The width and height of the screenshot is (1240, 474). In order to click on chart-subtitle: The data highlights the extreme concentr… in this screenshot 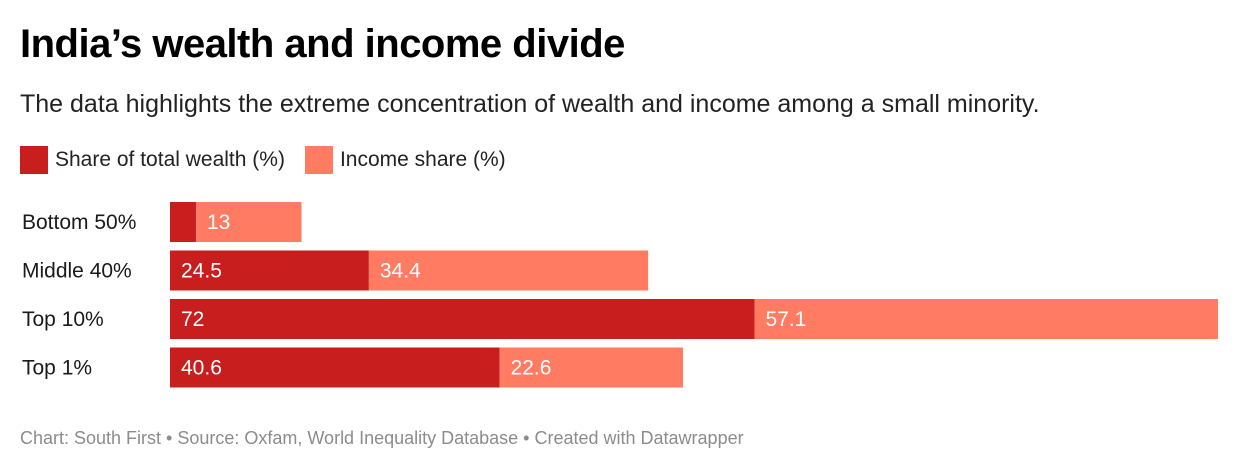, I will do `click(530, 104)`.